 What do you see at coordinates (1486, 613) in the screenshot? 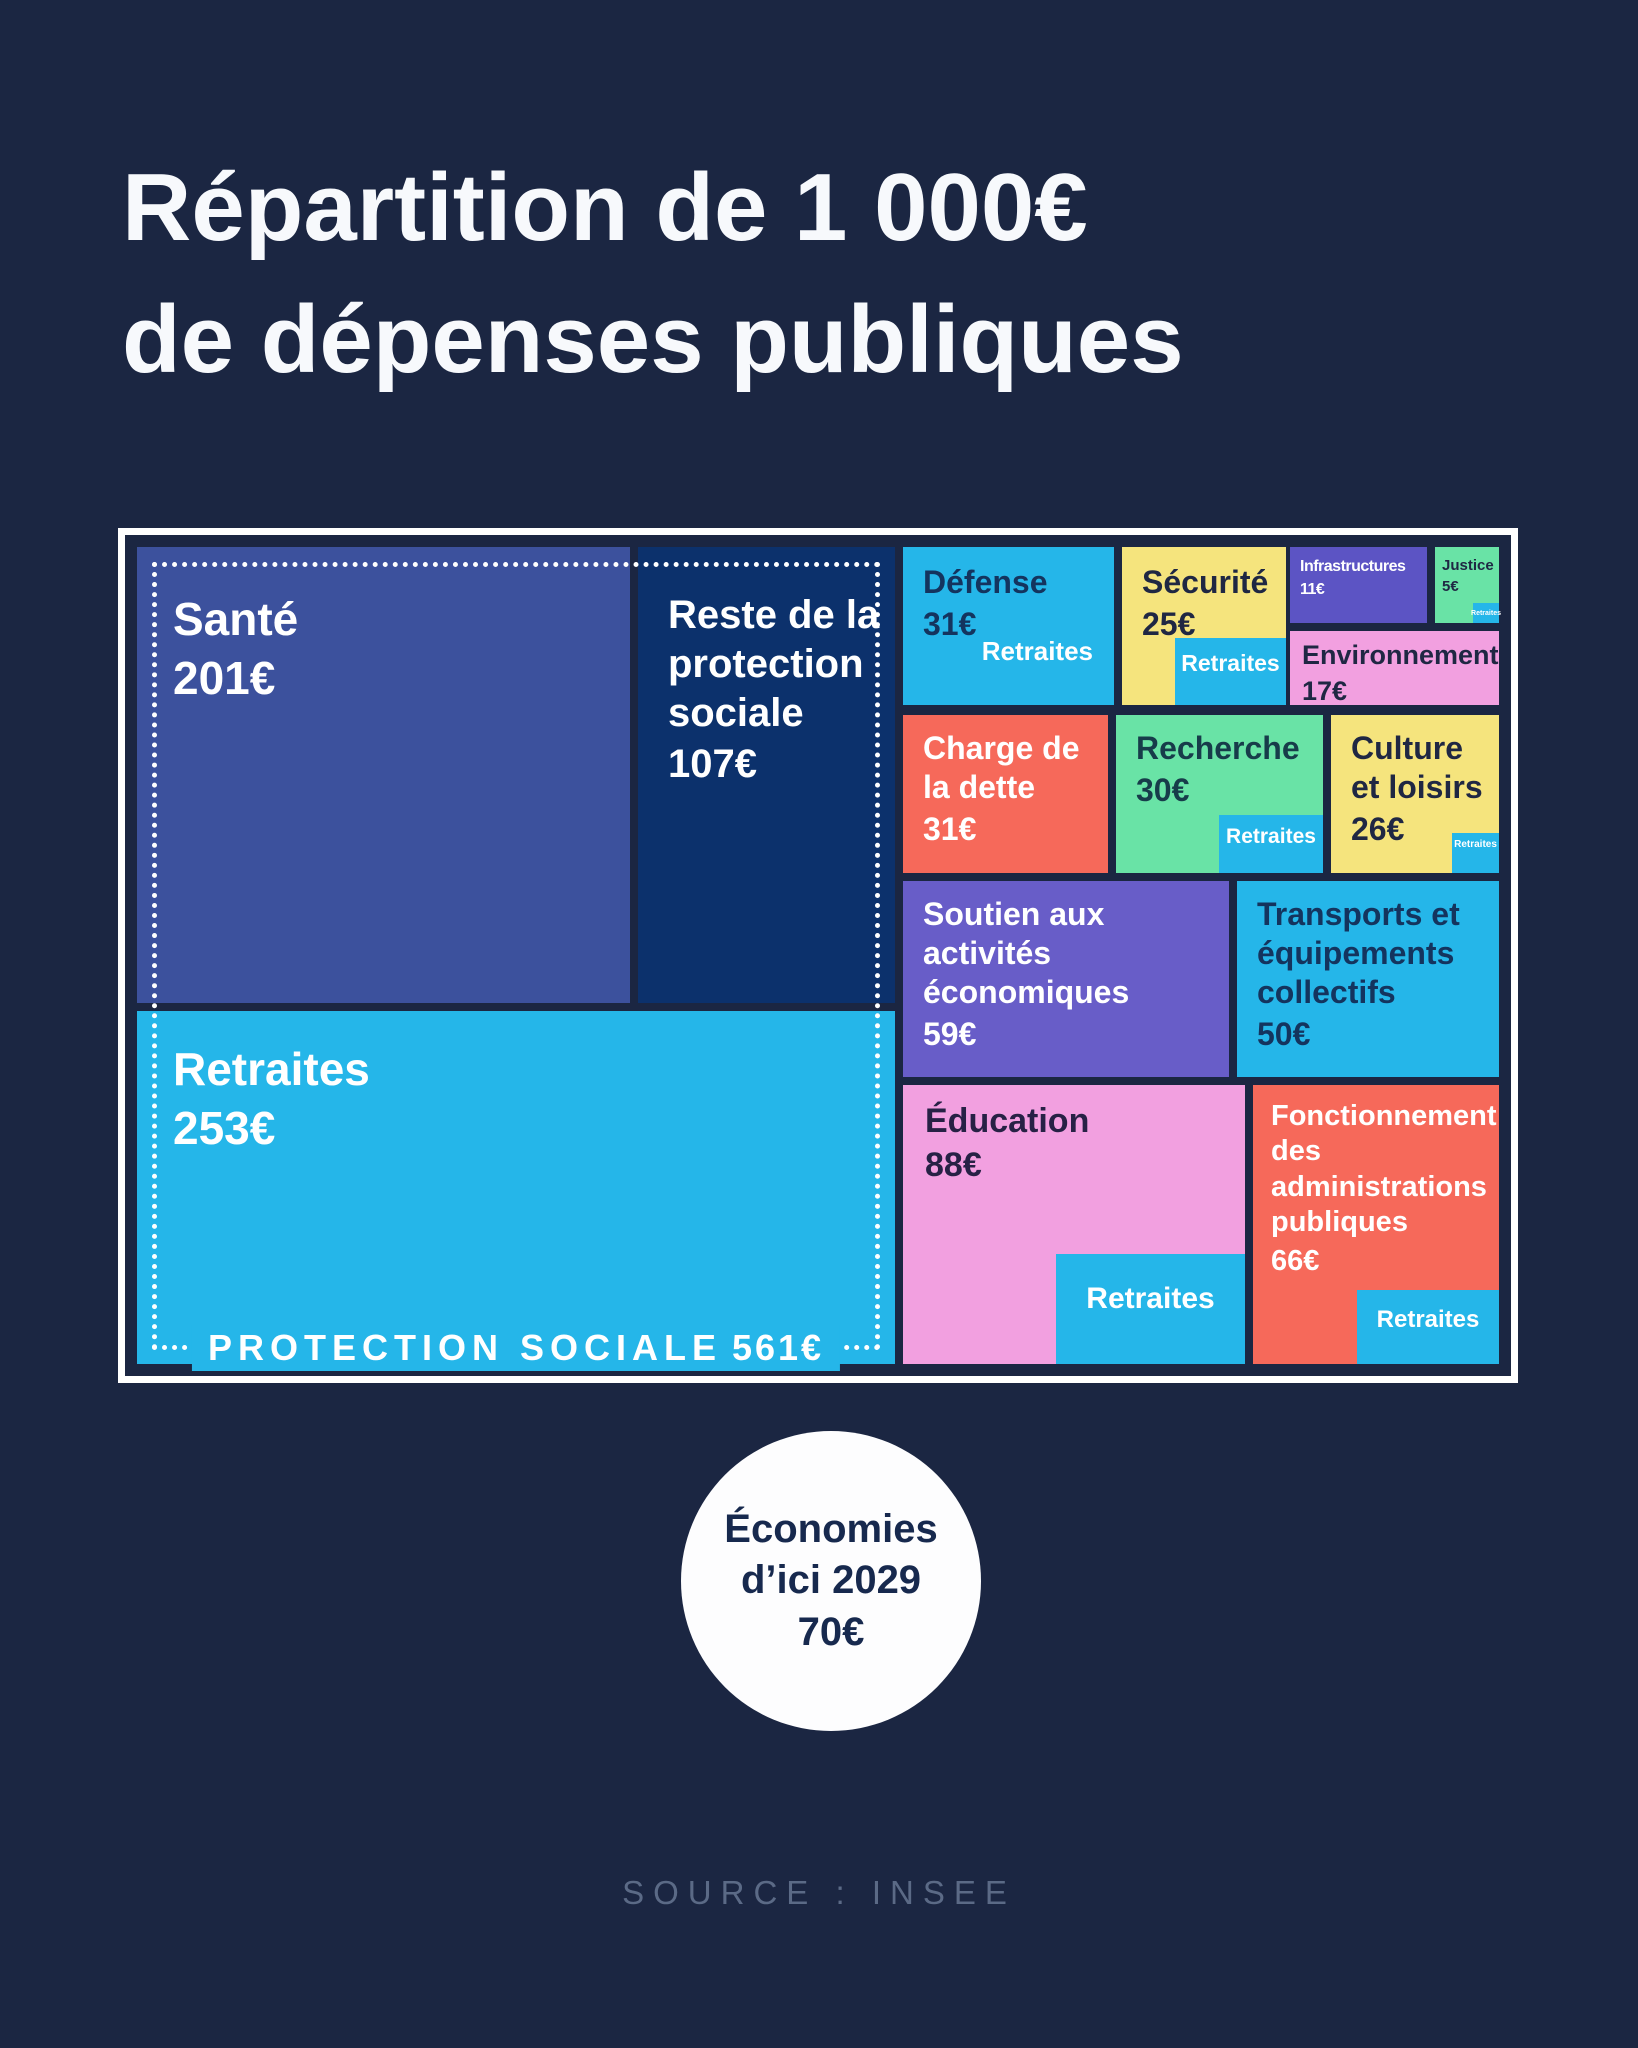
I see `retraites-chip-justice: Retraites` at bounding box center [1486, 613].